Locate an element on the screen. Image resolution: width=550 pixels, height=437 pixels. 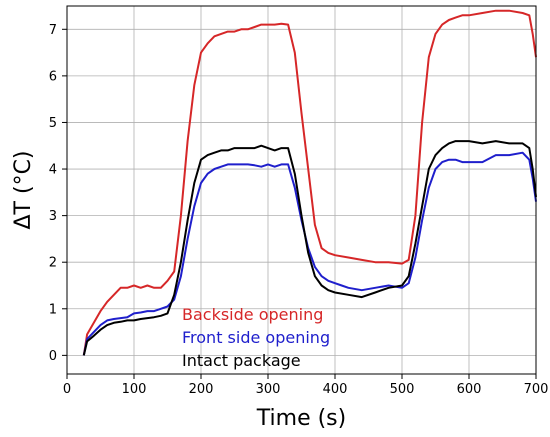
x-tick-label: 300 is located at coordinates (268, 389).